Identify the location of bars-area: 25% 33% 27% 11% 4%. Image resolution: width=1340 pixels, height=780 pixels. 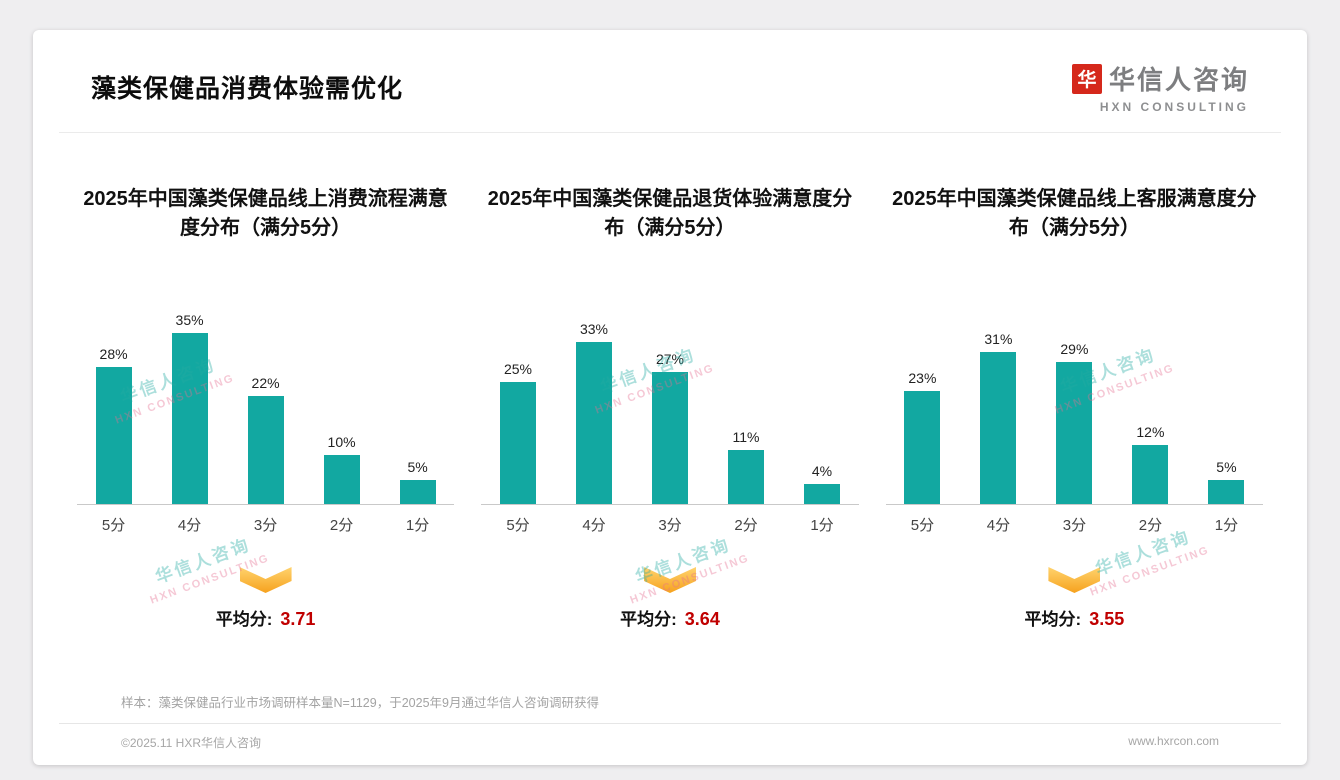
(670, 406).